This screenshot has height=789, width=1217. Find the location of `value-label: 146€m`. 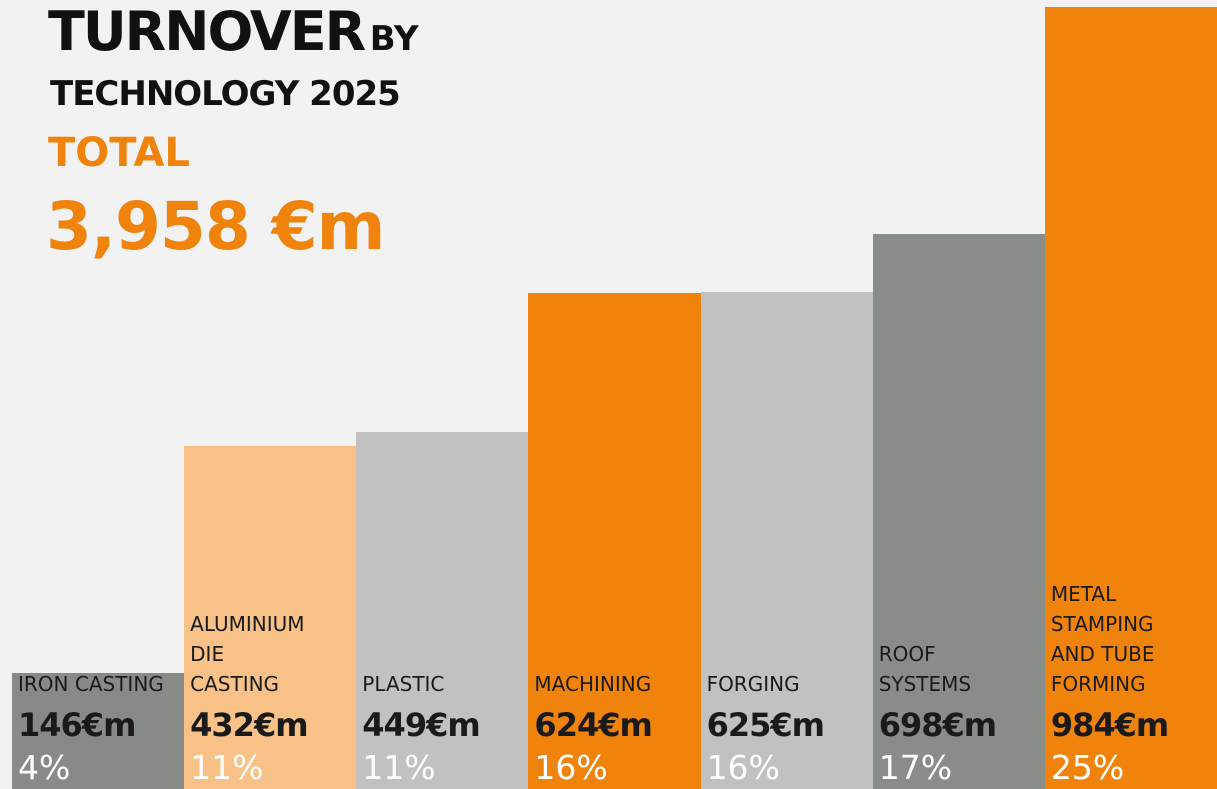

value-label: 146€m is located at coordinates (77, 725).